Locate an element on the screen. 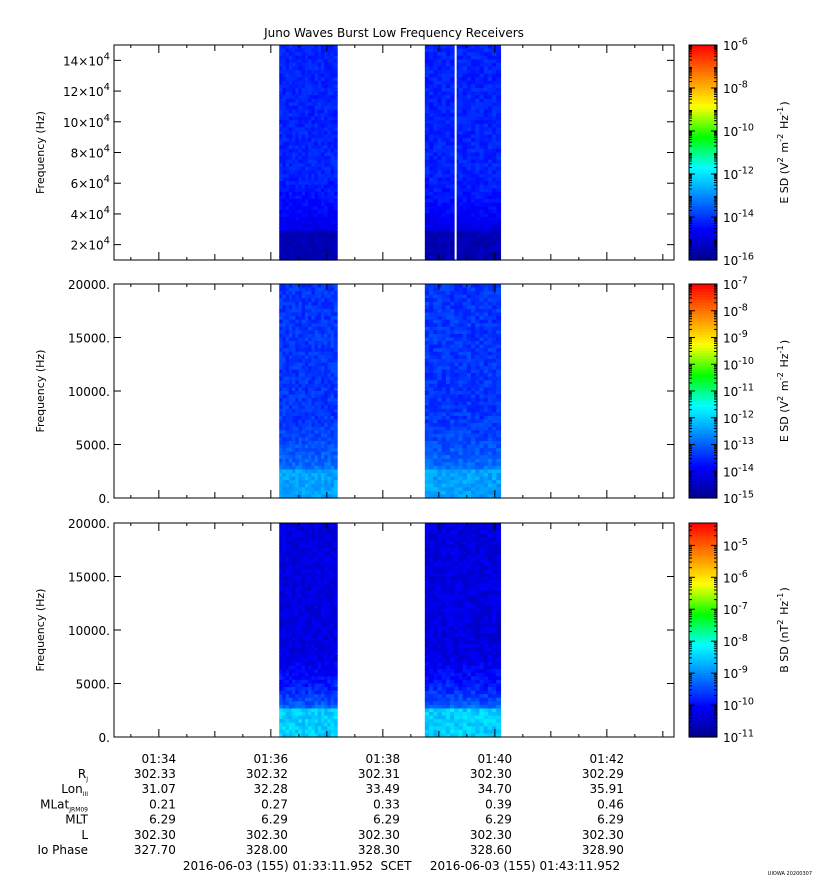 The width and height of the screenshot is (815, 880). colorbar-tick-label: 10-11 is located at coordinates (738, 391).